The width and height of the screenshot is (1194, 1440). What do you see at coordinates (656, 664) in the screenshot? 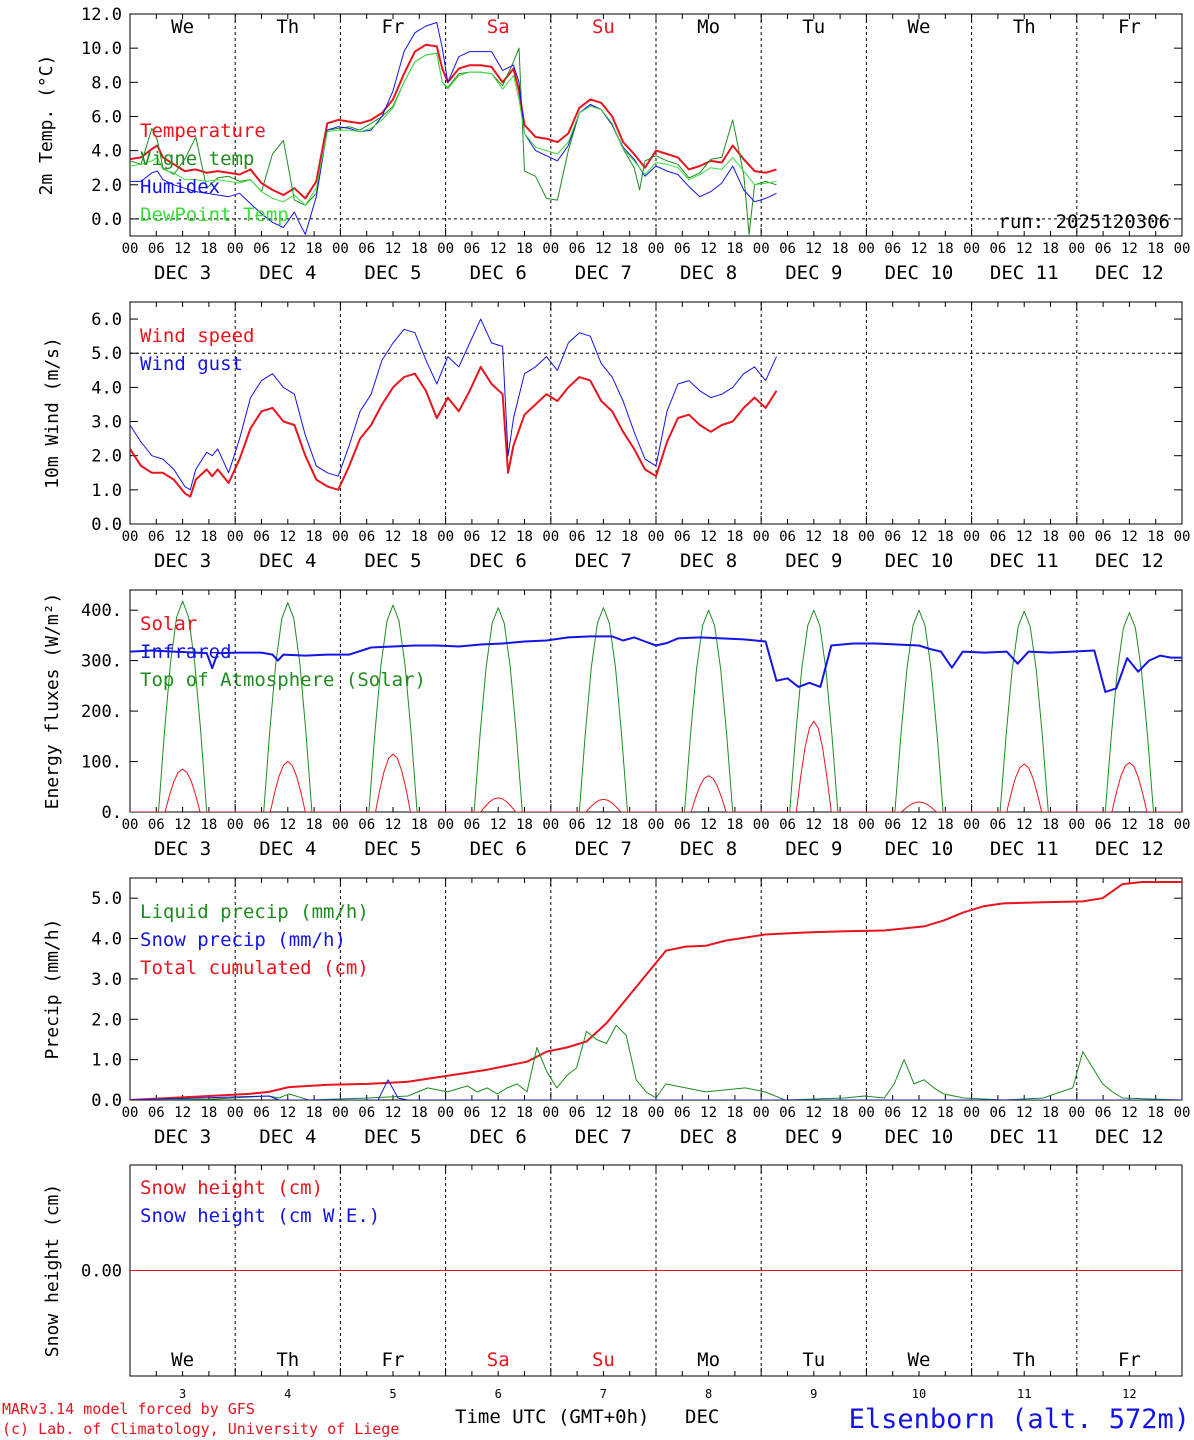
I see `series-line-infrared` at bounding box center [656, 664].